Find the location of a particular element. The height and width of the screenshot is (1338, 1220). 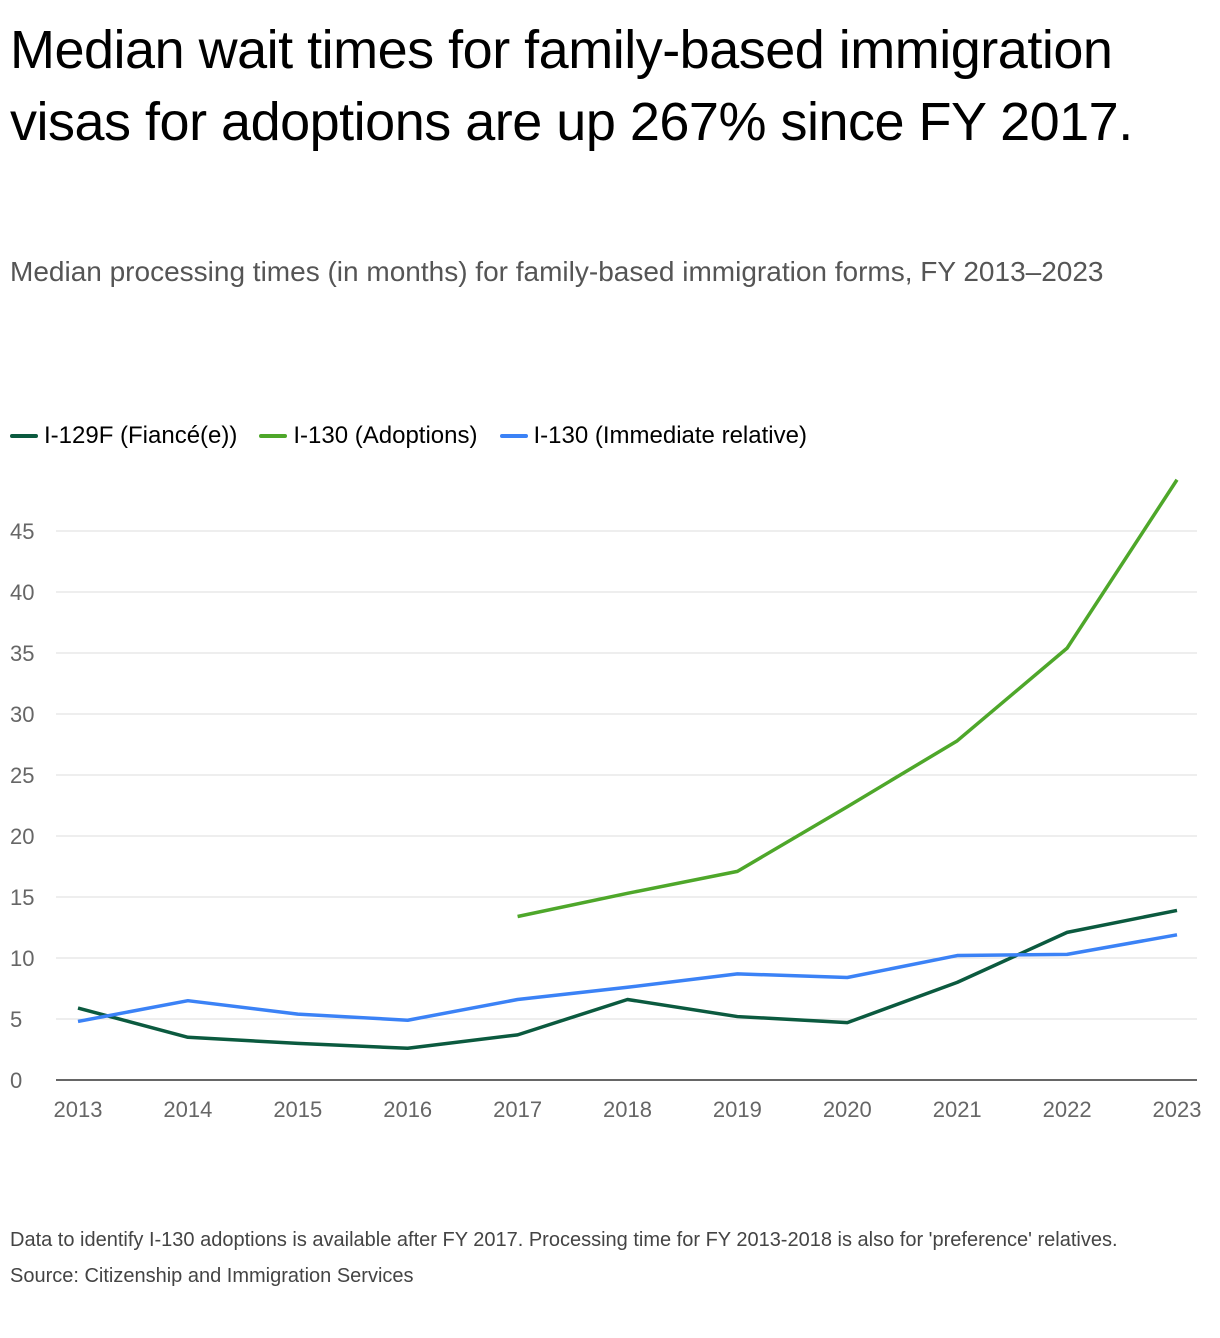

legend-item-i130-adoptions: I-130 (Adoptions) is located at coordinates (368, 436).